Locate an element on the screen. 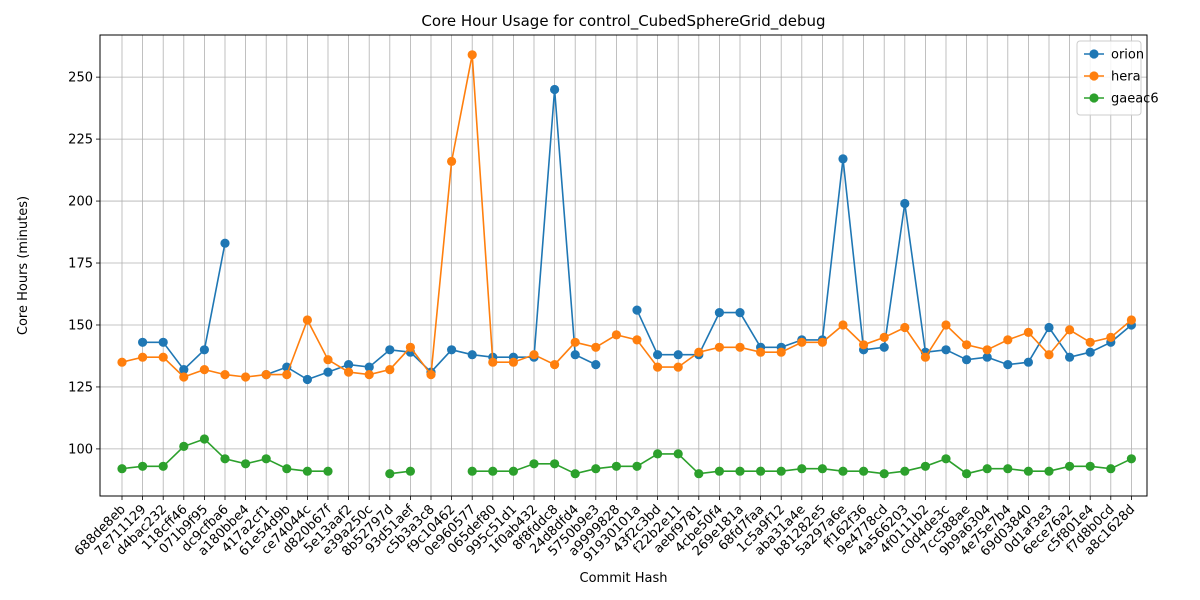 The image size is (1200, 600). series-gaeac6 is located at coordinates (626, 456).